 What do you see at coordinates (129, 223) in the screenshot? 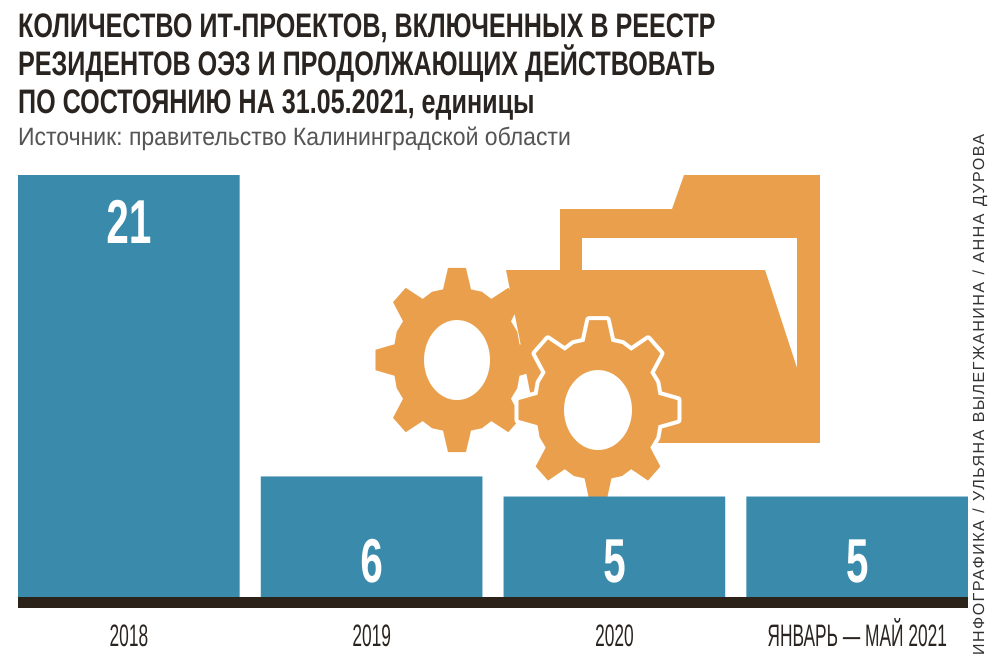
I see `data-label: 21` at bounding box center [129, 223].